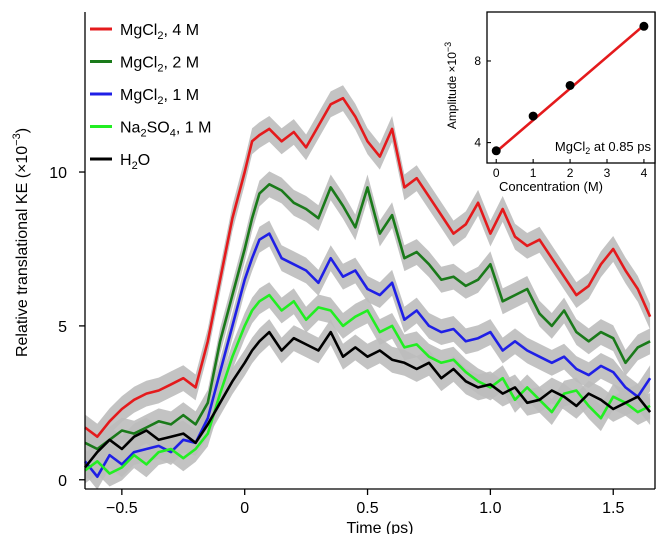  I want to click on inset-y-tick-label: 8, so click(477, 61).